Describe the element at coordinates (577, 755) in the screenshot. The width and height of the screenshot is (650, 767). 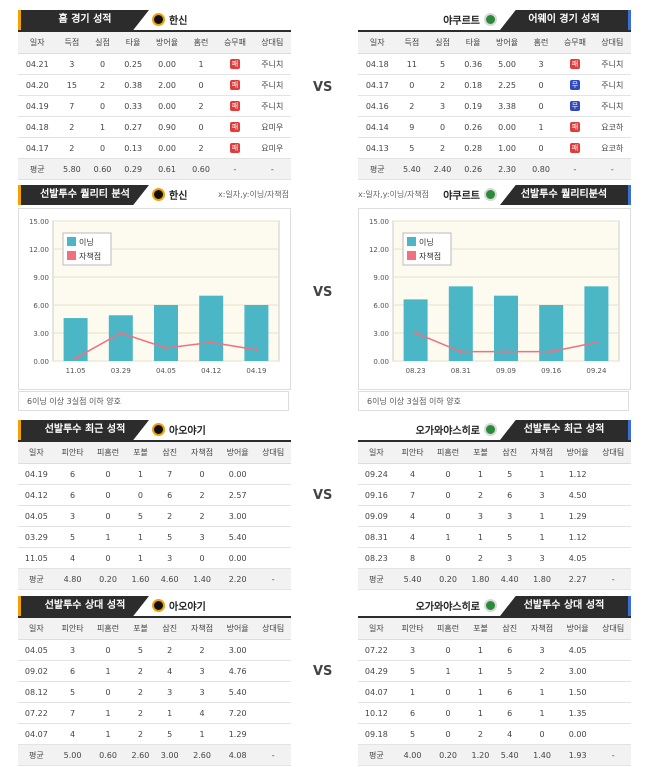
I see `table-cell: 1.93` at that location.